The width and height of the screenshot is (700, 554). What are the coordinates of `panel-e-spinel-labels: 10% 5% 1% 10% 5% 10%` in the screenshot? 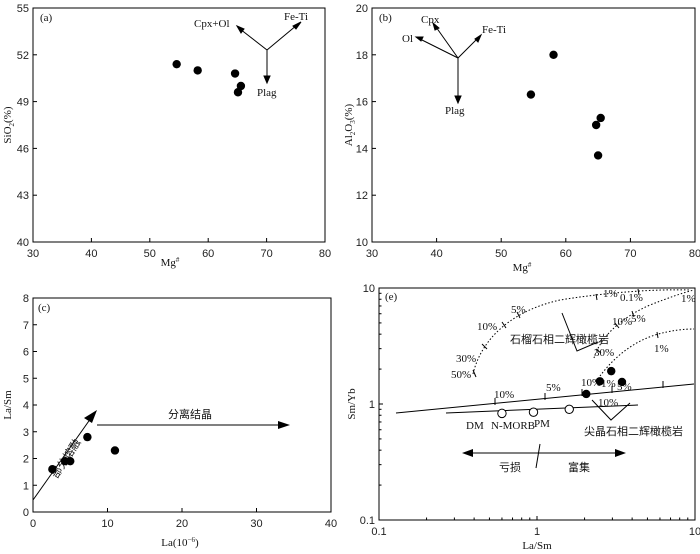 It's located at (563, 393).